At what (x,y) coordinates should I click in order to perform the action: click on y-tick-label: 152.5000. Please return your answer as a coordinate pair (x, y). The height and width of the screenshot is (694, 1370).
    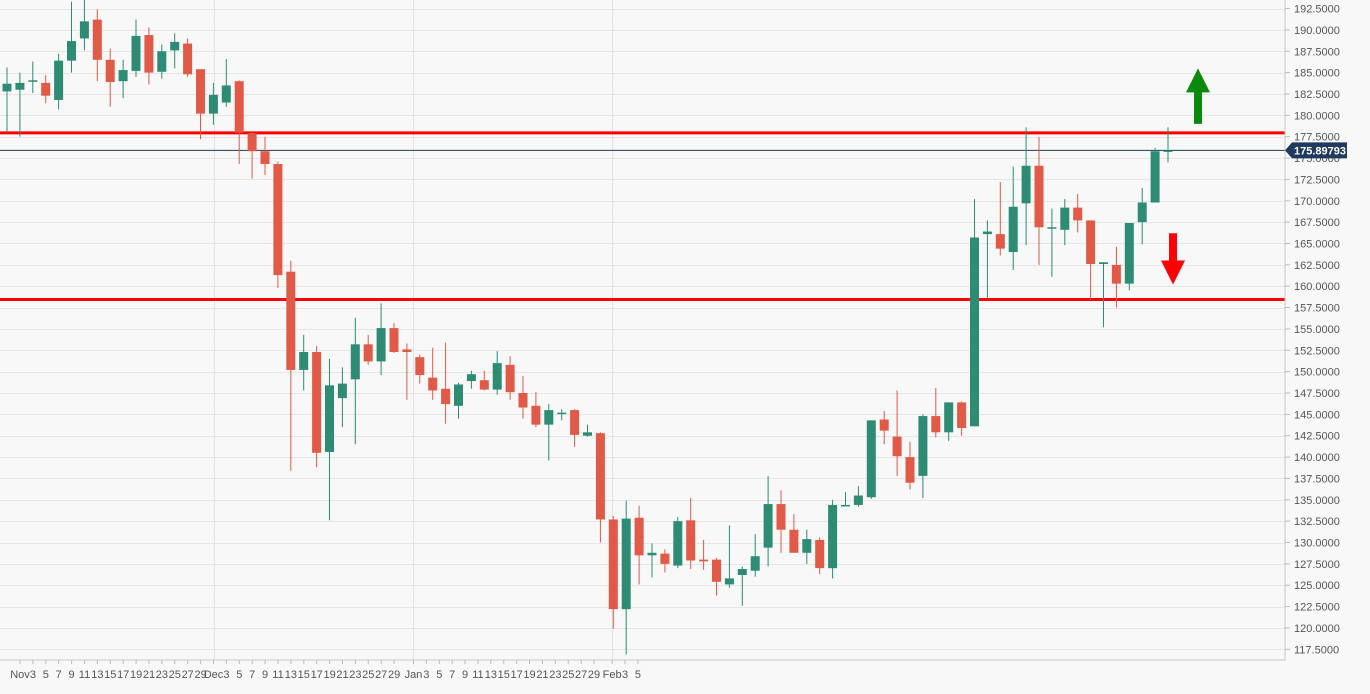
    Looking at the image, I should click on (1317, 351).